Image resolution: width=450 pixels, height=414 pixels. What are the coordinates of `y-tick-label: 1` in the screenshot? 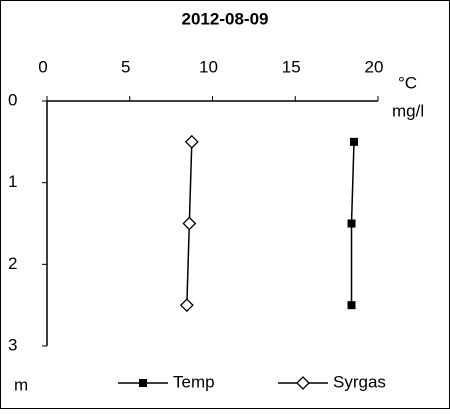 It's located at (12, 181).